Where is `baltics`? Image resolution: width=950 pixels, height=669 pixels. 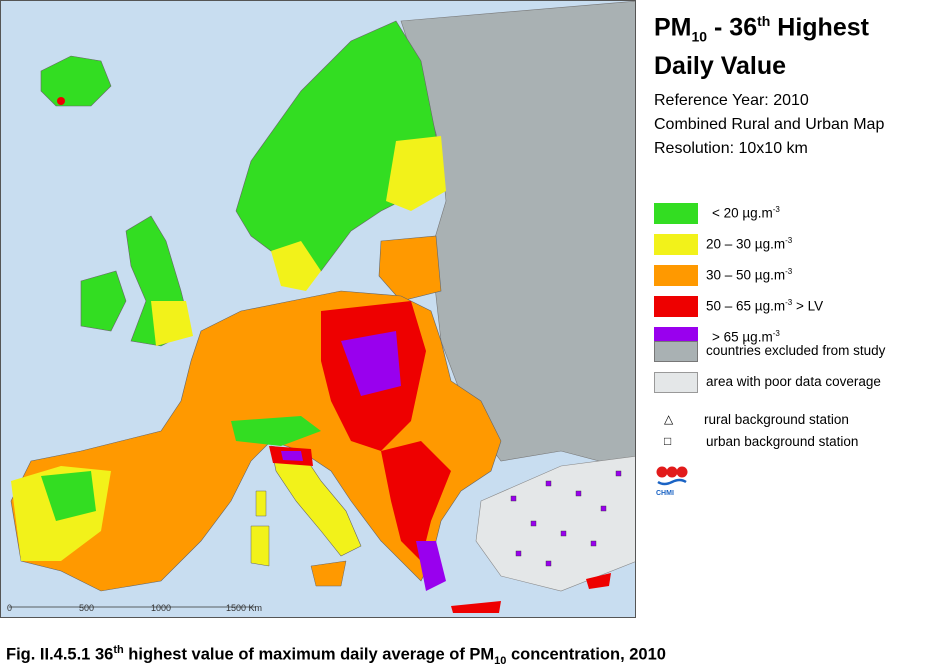 baltics is located at coordinates (410, 268).